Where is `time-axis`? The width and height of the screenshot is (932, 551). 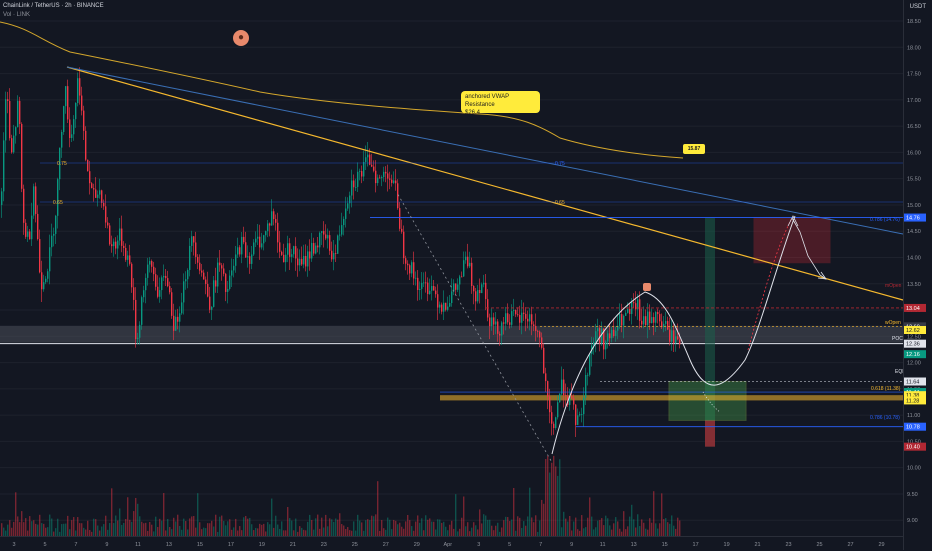 time-axis is located at coordinates (451, 543).